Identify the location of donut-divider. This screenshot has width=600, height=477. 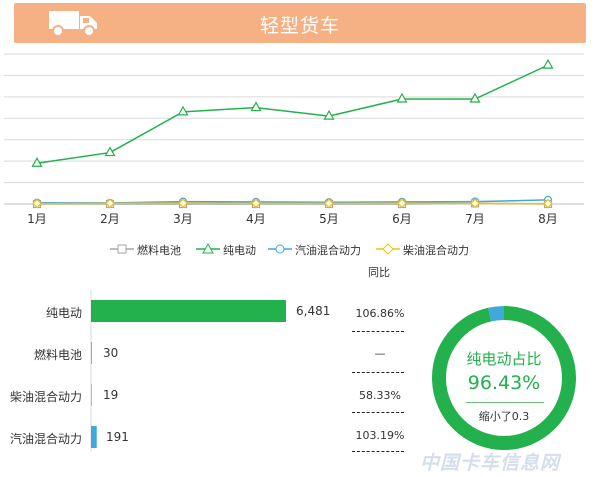
(505, 402).